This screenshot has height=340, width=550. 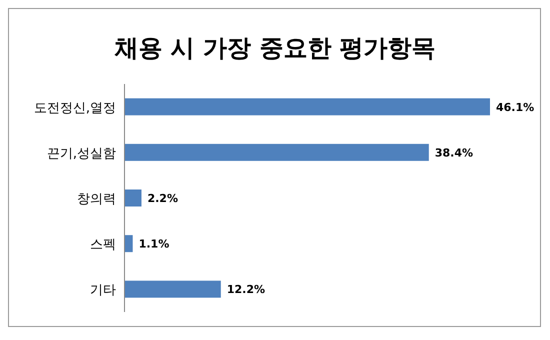 I want to click on y-tick-label: 스펙, so click(x=103, y=245).